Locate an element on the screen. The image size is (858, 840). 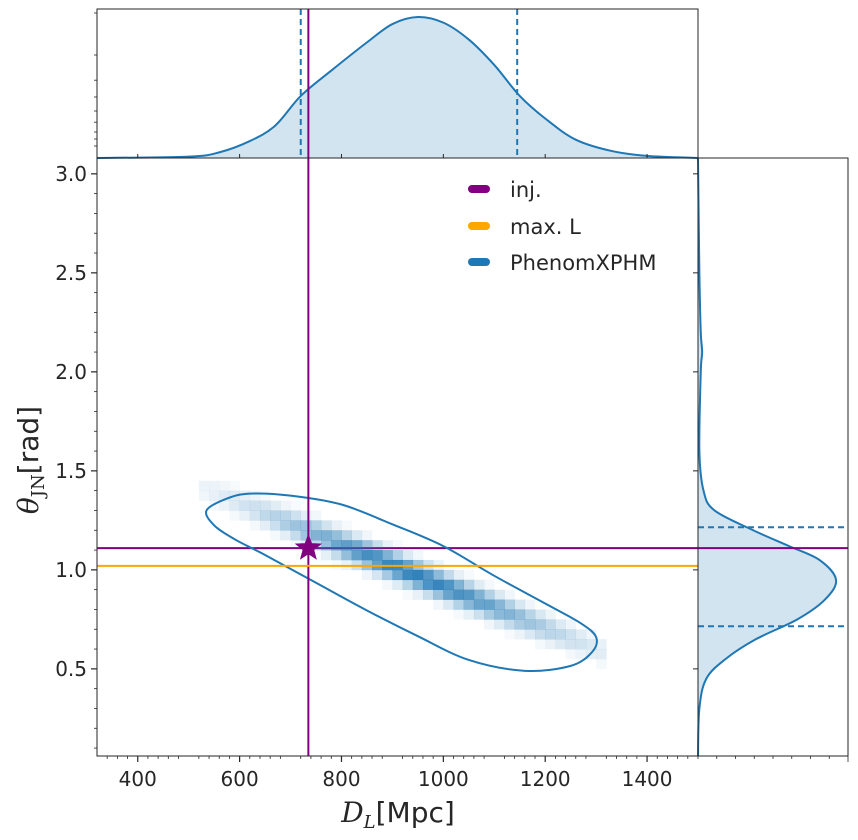
x-axis-label-subscript: L is located at coordinates (369, 822).